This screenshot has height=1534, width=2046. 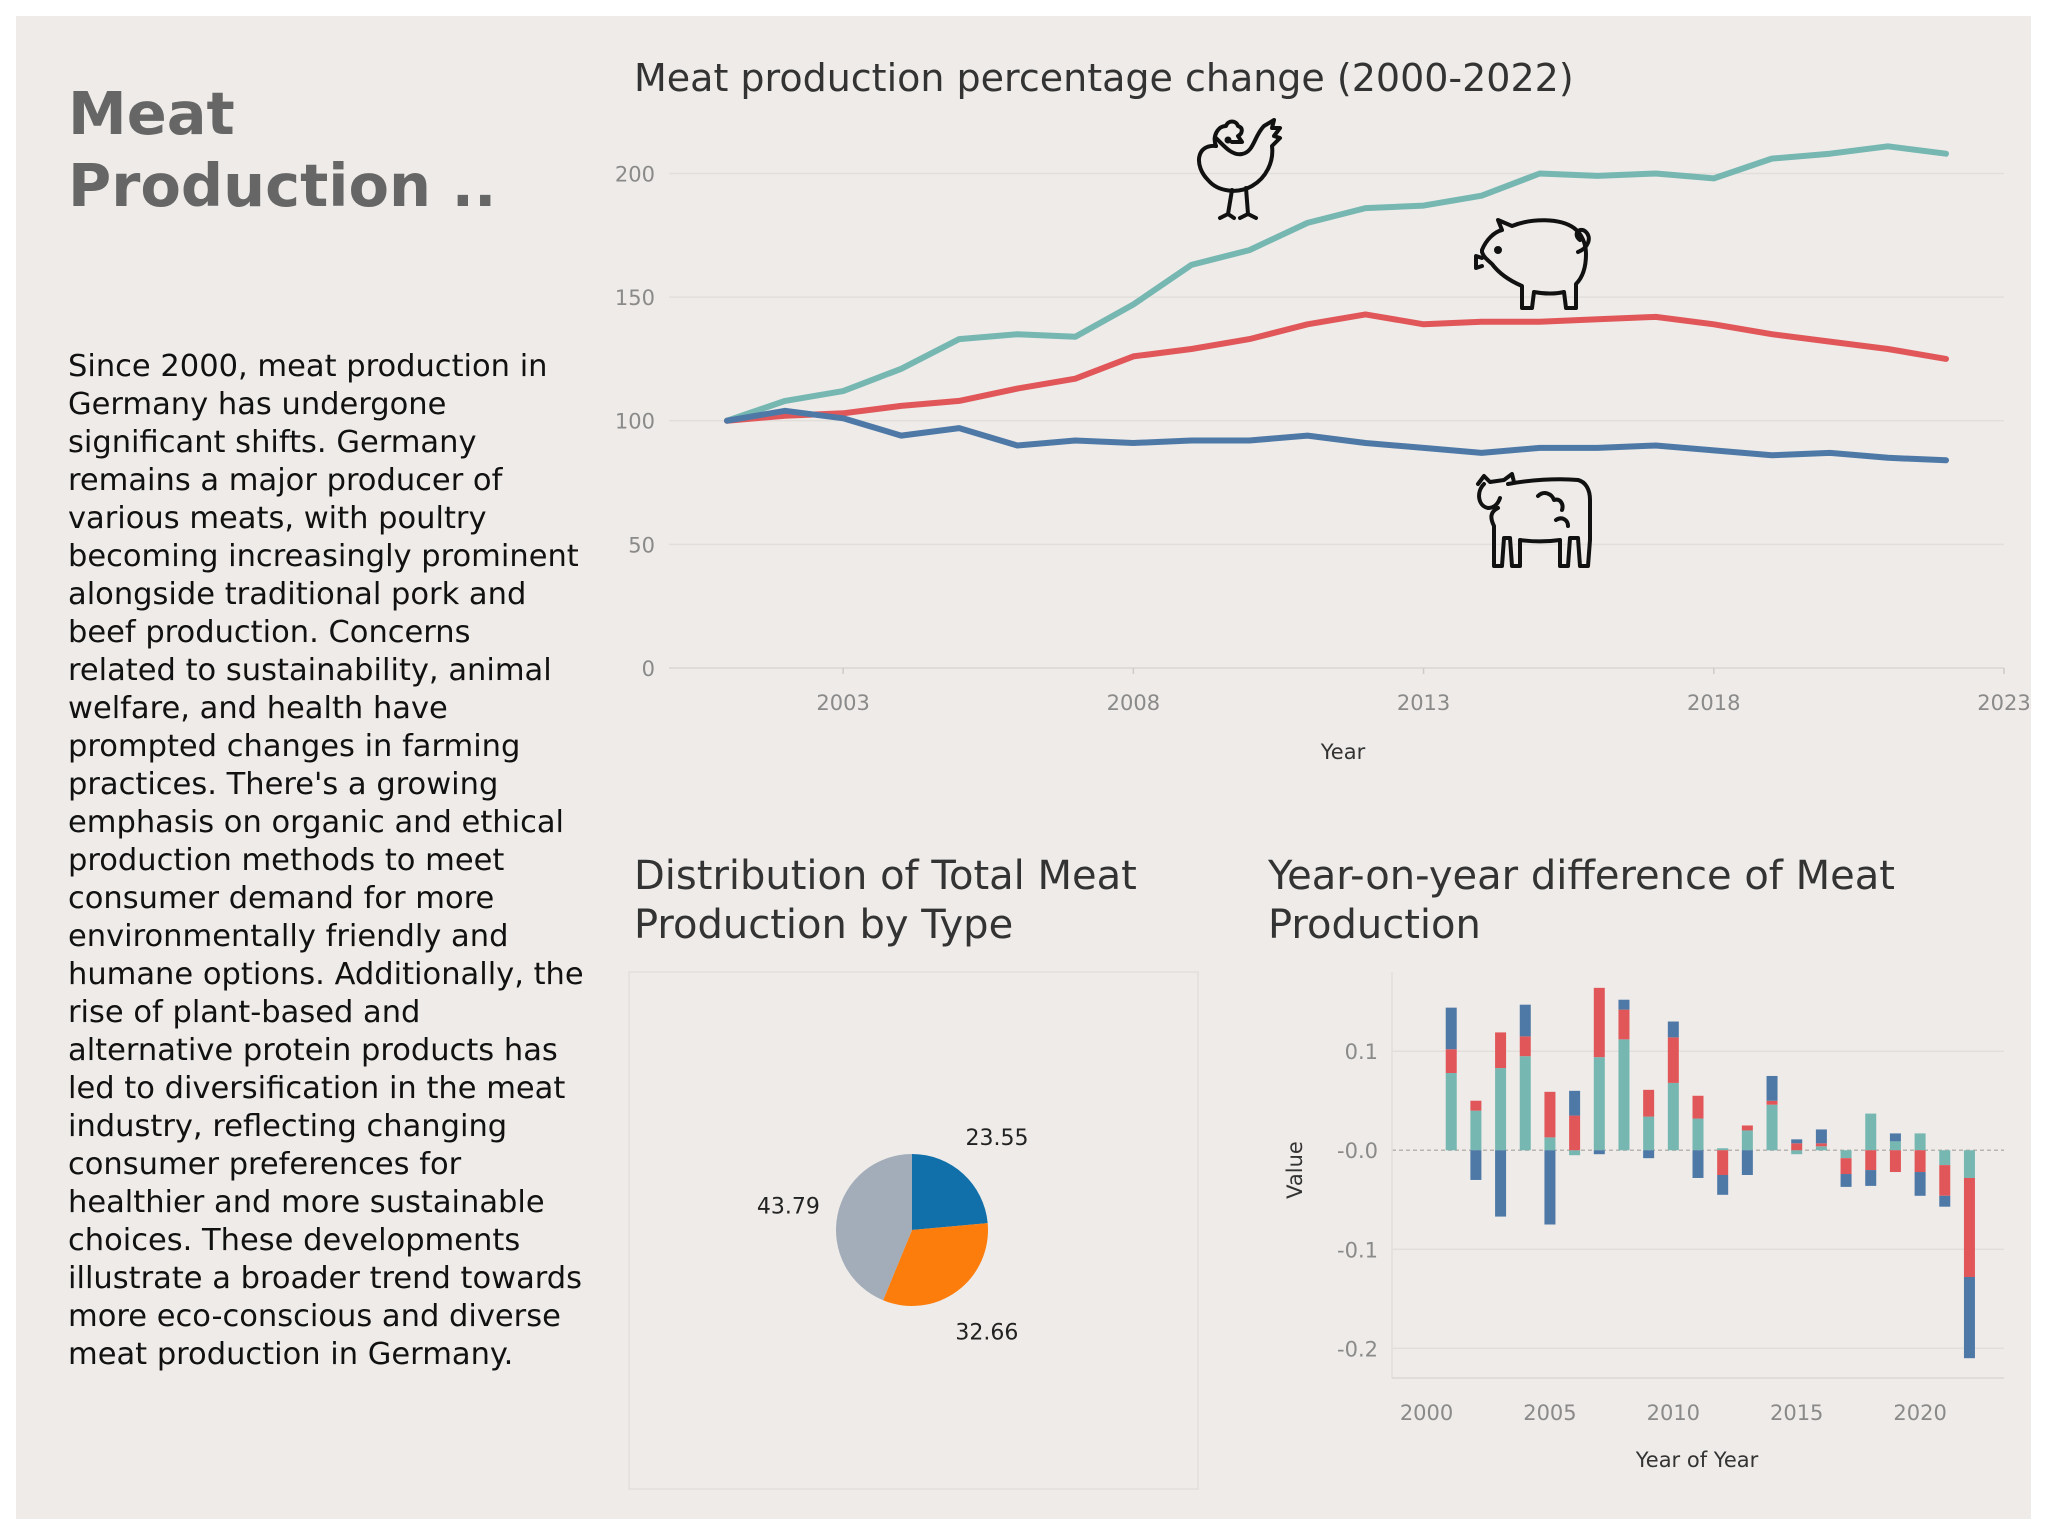 What do you see at coordinates (1549, 1413) in the screenshot?
I see `bar-chart-x-tick: 2005` at bounding box center [1549, 1413].